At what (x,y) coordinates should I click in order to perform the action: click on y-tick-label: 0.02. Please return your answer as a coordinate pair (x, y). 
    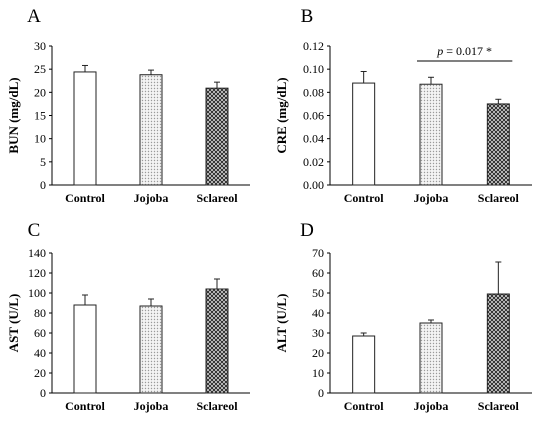
    Looking at the image, I should click on (313, 162).